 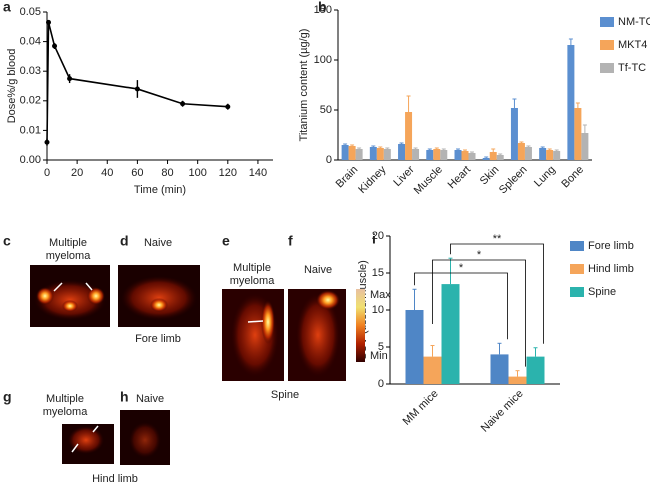 I want to click on x-axis-label: Time (min), so click(x=160, y=190).